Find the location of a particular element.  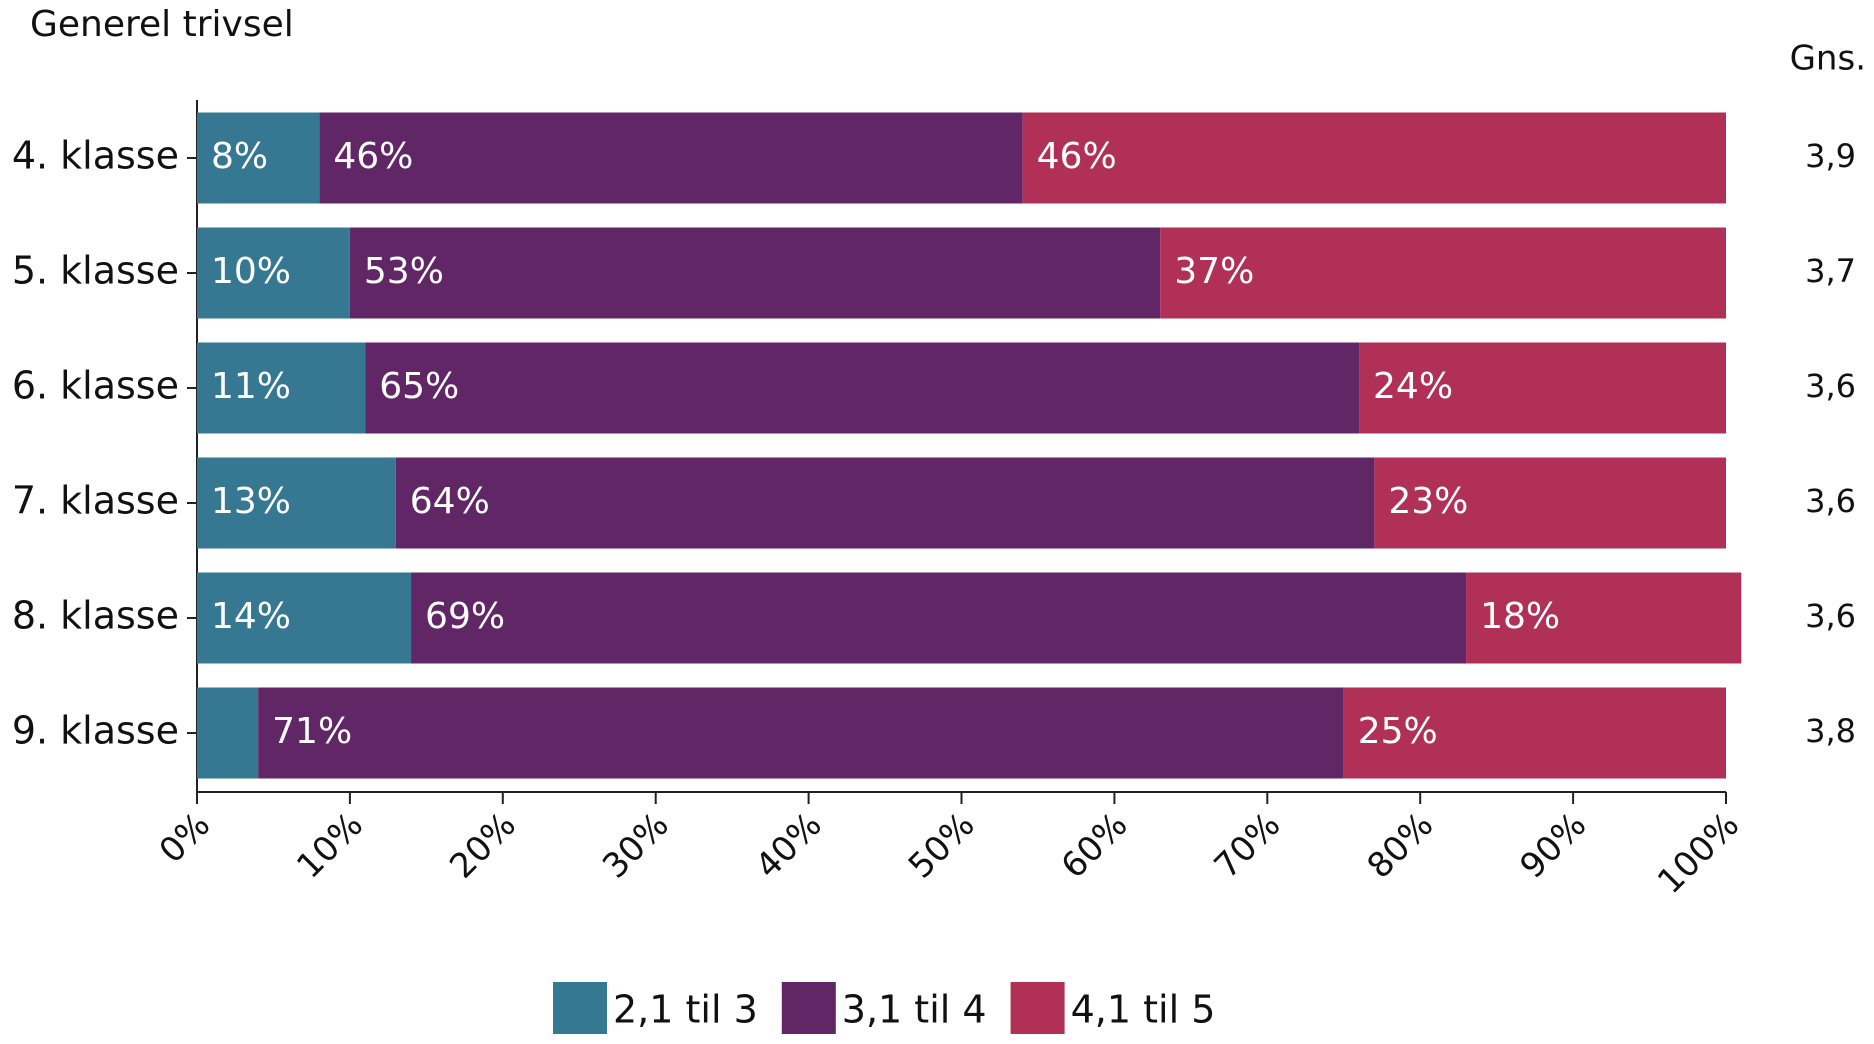

x-tick-label: 0% is located at coordinates (185, 838).